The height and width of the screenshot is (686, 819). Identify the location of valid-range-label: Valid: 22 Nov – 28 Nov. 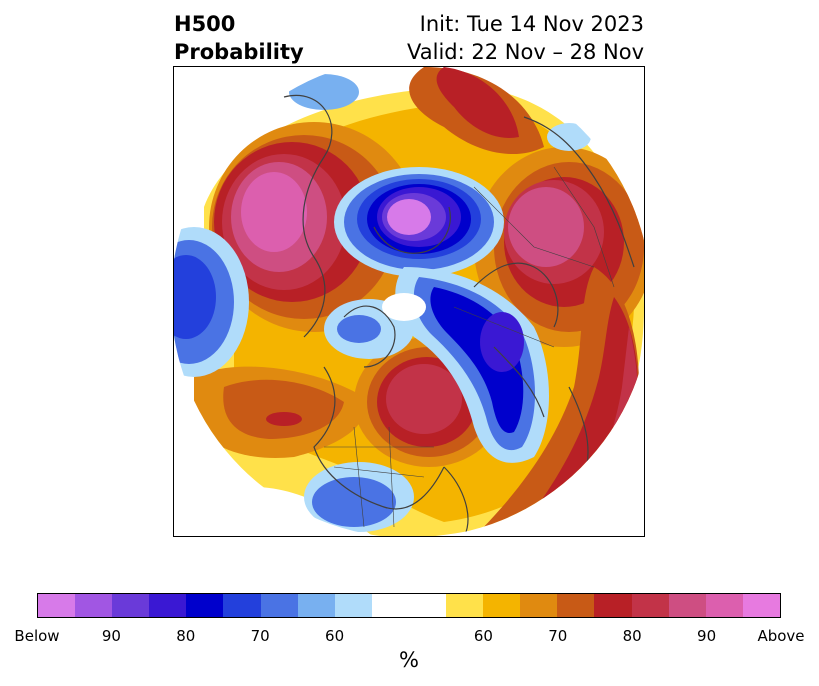
(525, 52).